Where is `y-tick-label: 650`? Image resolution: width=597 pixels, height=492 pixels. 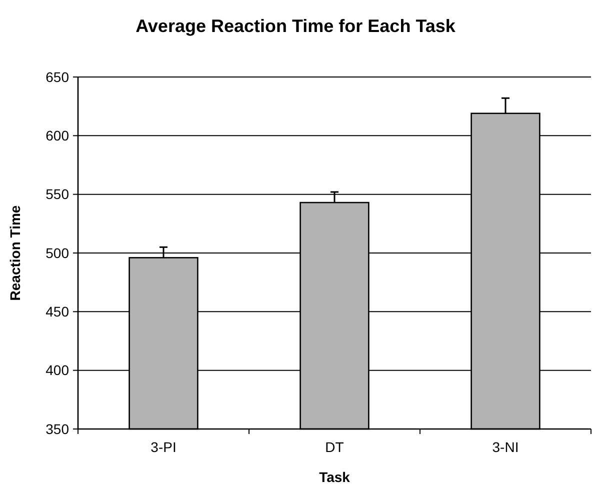
y-tick-label: 650 is located at coordinates (58, 76).